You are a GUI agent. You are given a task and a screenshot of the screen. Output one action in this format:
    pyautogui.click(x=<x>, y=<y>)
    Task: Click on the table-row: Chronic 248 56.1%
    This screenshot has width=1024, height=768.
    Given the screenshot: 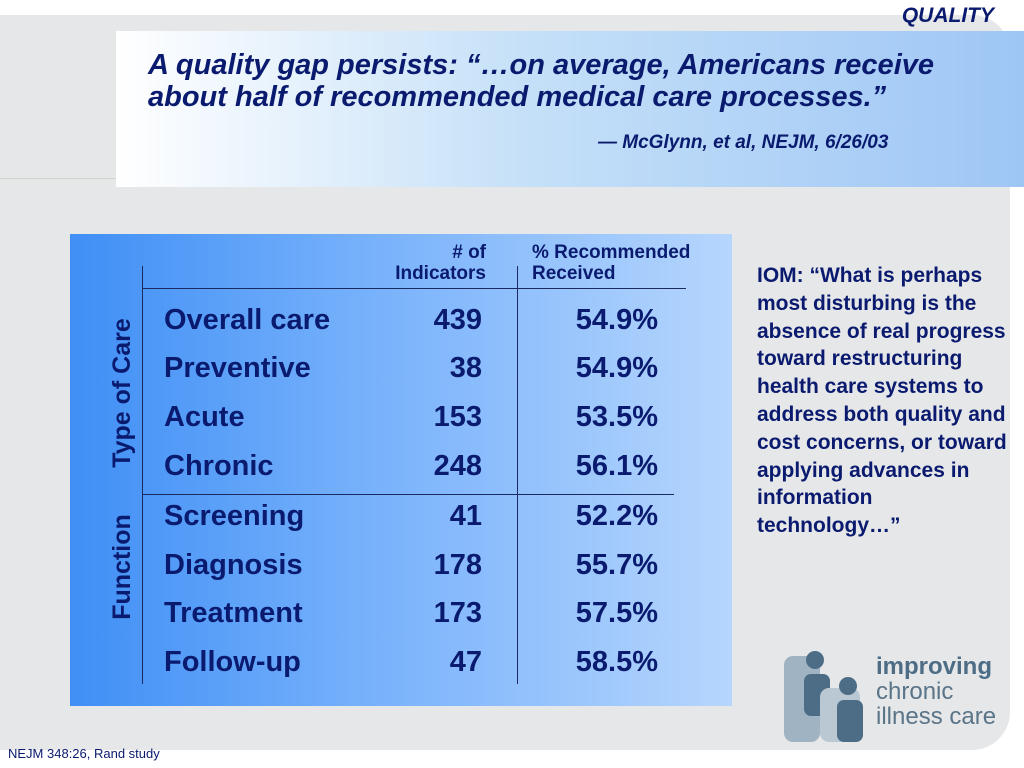 What is the action you would take?
    pyautogui.click(x=414, y=470)
    